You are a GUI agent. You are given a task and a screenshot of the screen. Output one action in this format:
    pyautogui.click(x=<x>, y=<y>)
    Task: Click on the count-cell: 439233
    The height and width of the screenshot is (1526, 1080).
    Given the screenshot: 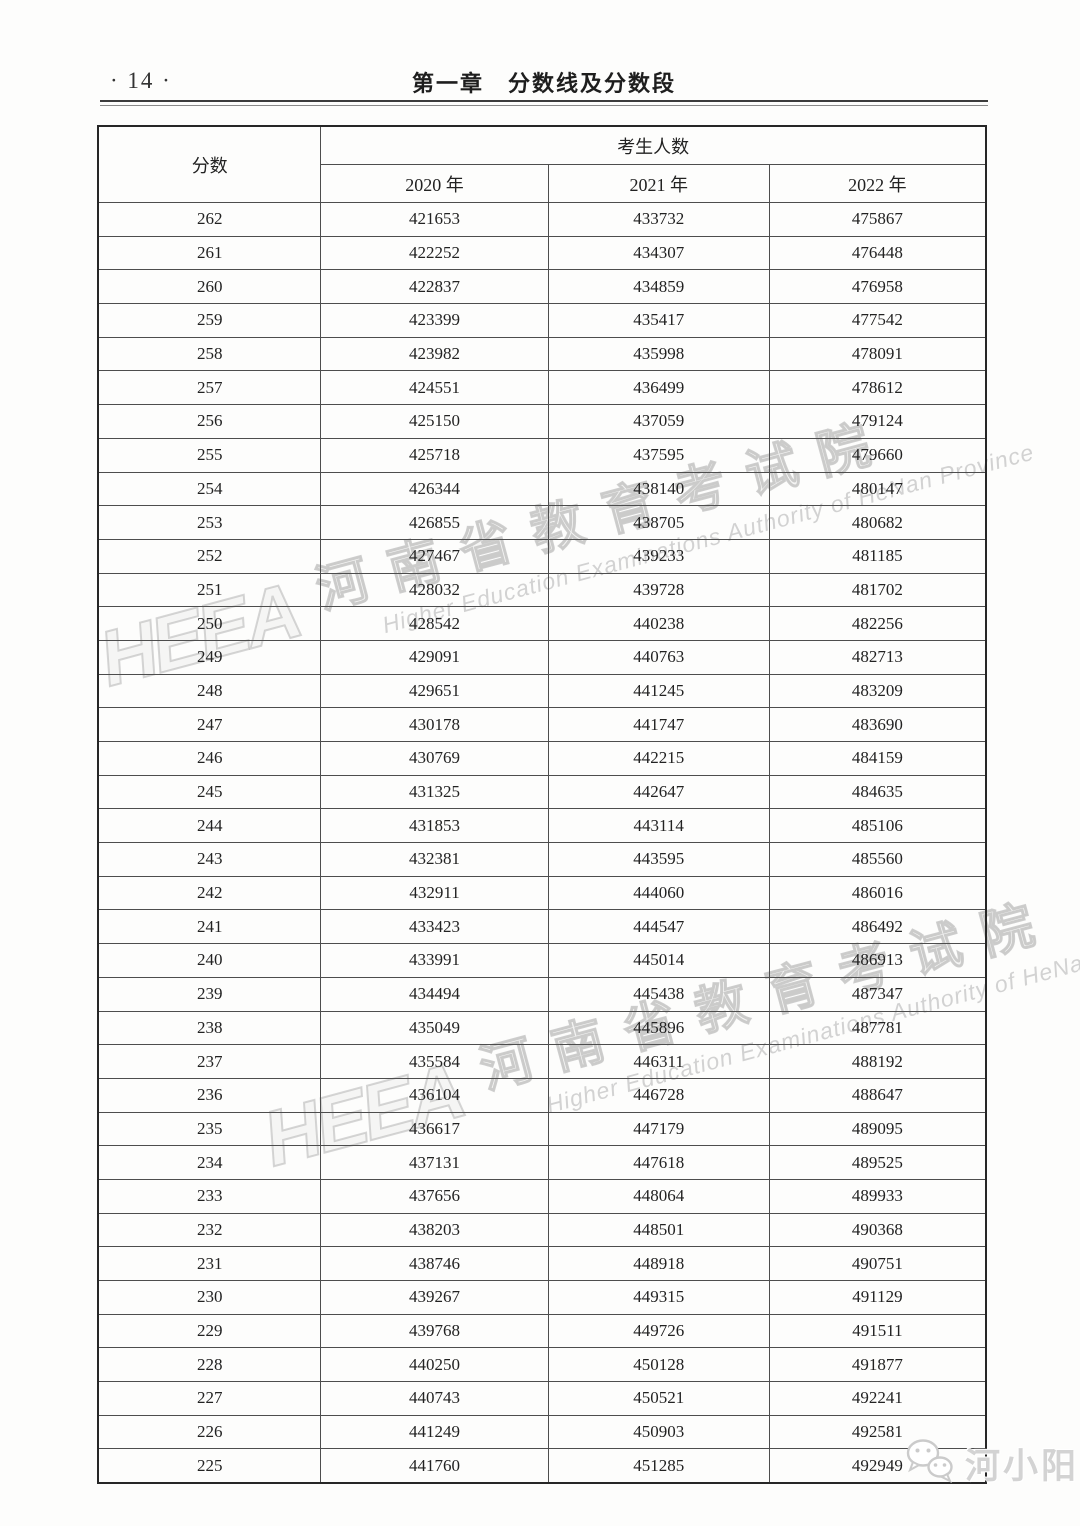 What is the action you would take?
    pyautogui.click(x=658, y=556)
    